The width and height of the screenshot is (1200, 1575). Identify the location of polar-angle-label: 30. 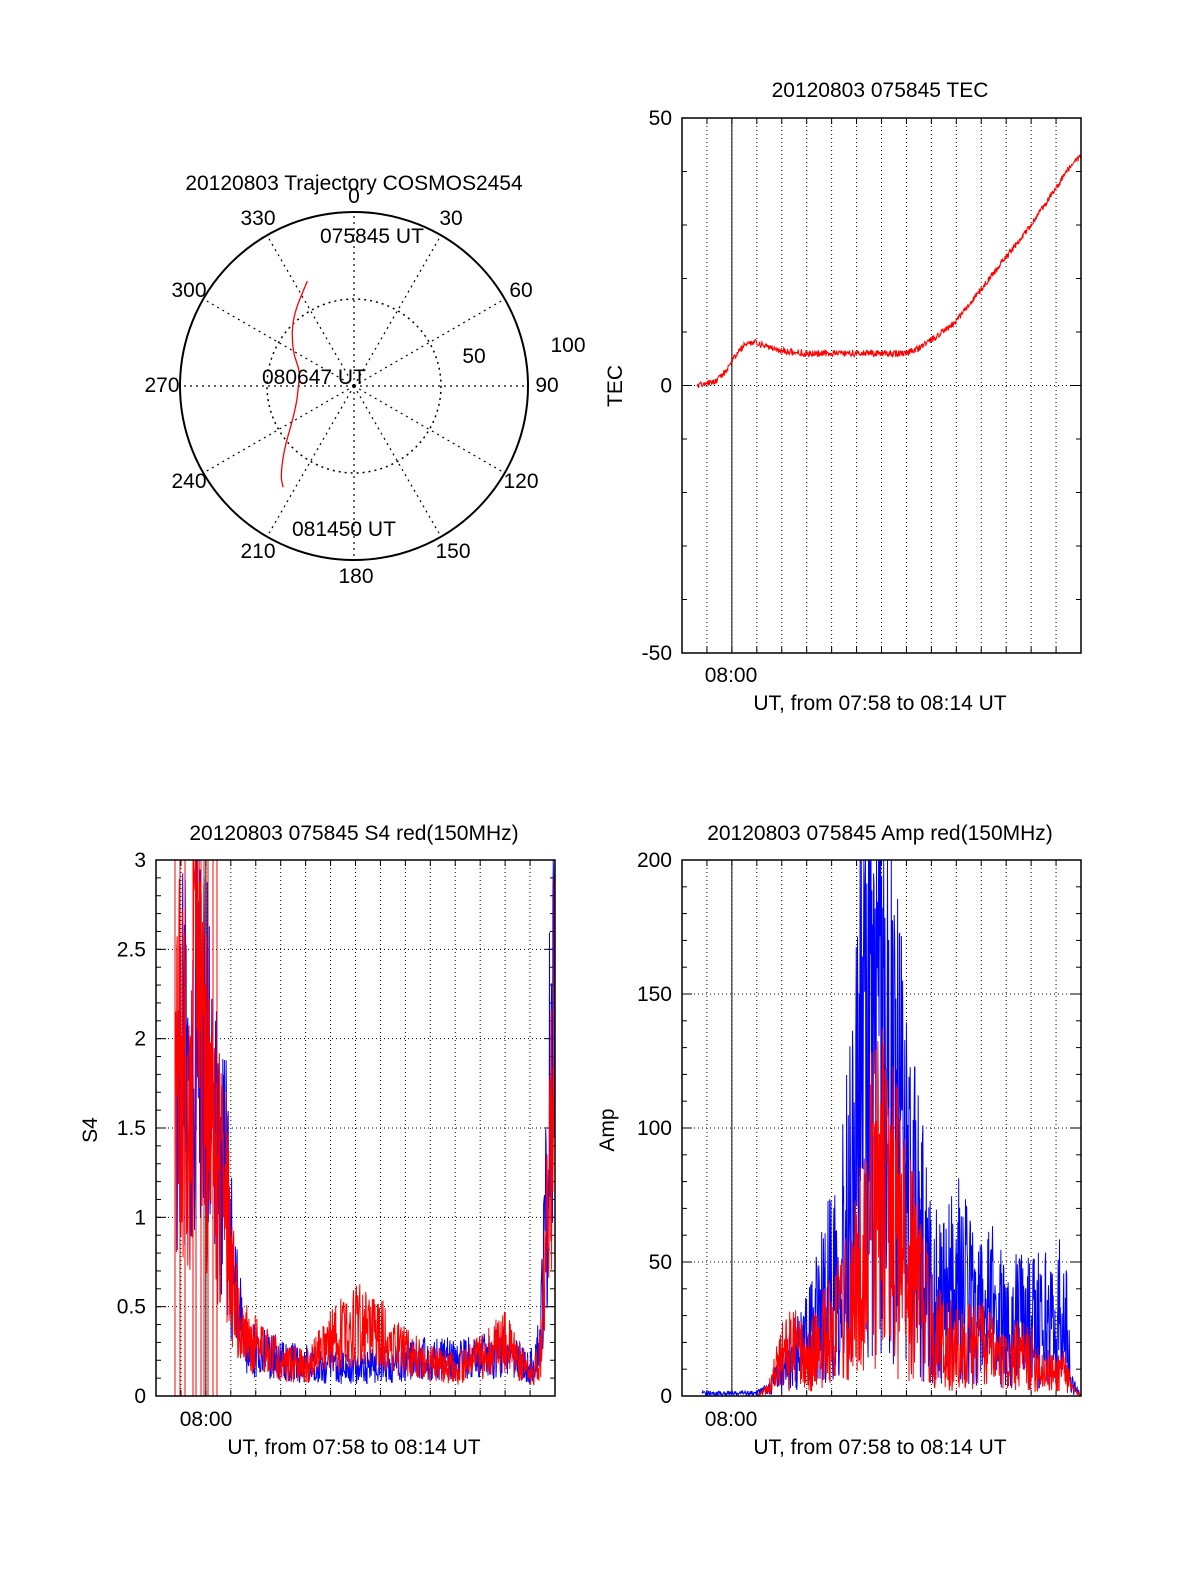
(450, 218).